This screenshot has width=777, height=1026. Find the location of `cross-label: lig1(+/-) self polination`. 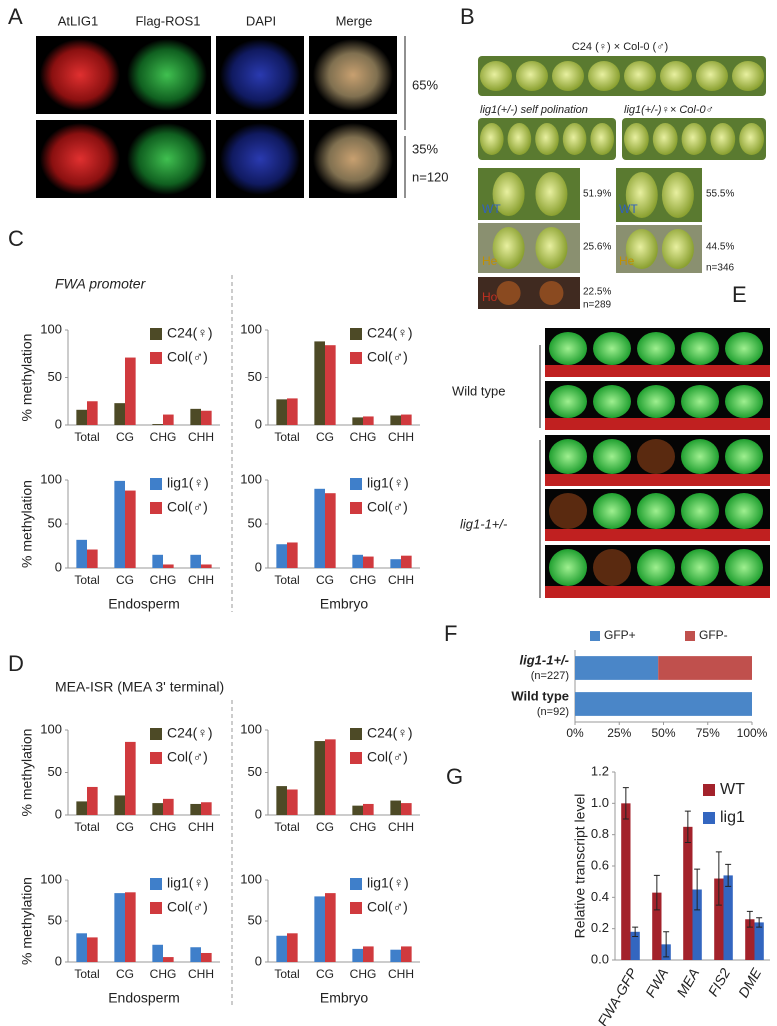

cross-label: lig1(+/-) self polination is located at coordinates (534, 110).